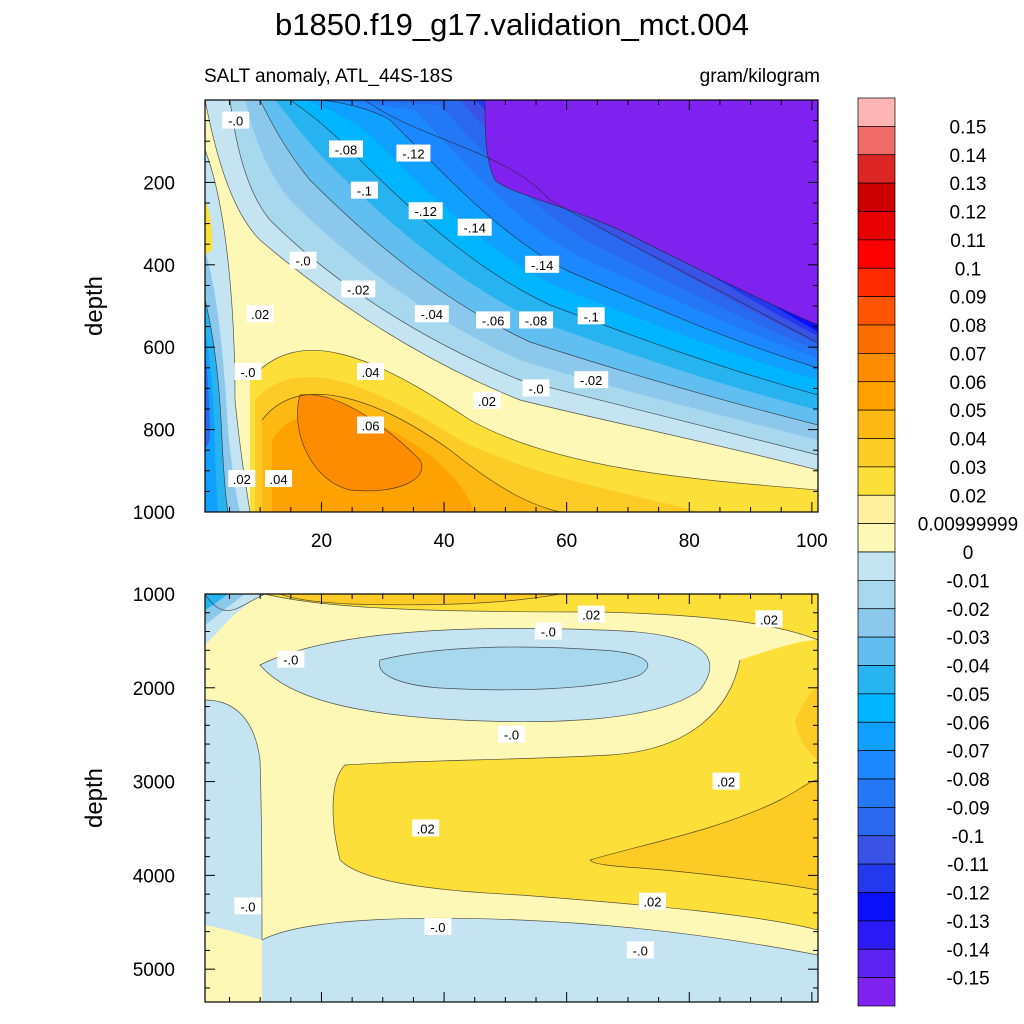  What do you see at coordinates (812, 541) in the screenshot?
I see `upper-x-tick-label: 100` at bounding box center [812, 541].